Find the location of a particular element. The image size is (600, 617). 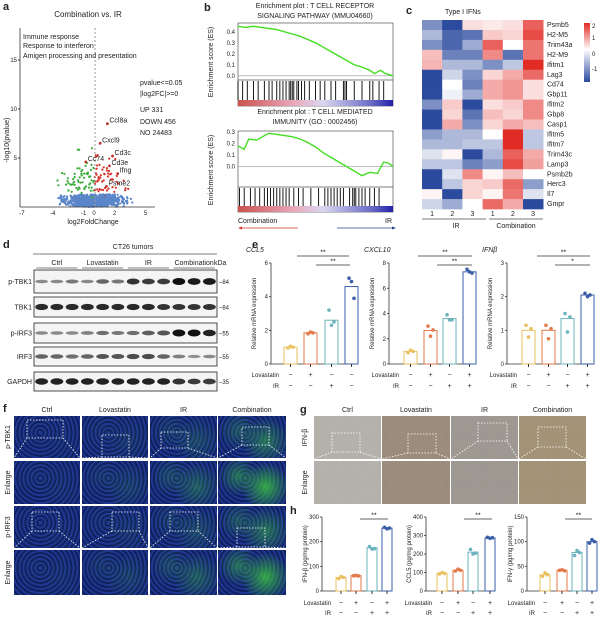

significance-label: ** is located at coordinates (455, 262).